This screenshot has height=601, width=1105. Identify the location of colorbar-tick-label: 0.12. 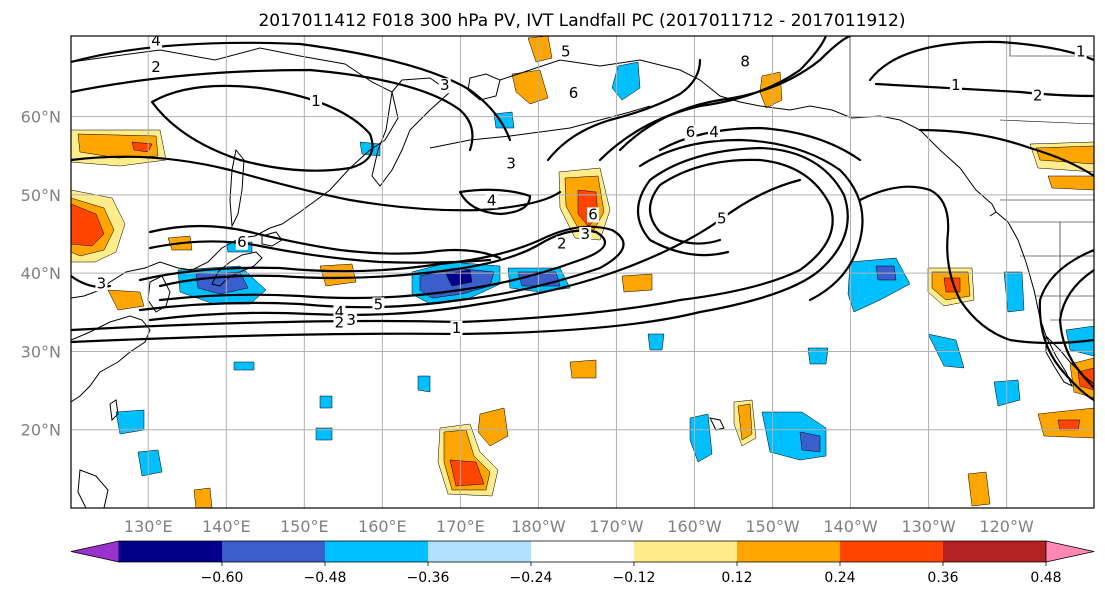
(736, 578).